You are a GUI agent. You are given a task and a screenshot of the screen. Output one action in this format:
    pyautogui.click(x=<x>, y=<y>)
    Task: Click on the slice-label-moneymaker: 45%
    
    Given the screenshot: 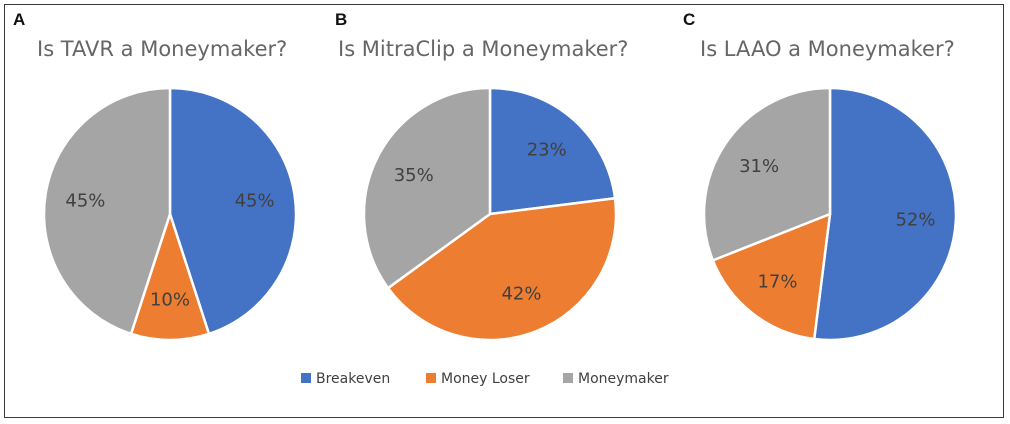 What is the action you would take?
    pyautogui.click(x=85, y=201)
    